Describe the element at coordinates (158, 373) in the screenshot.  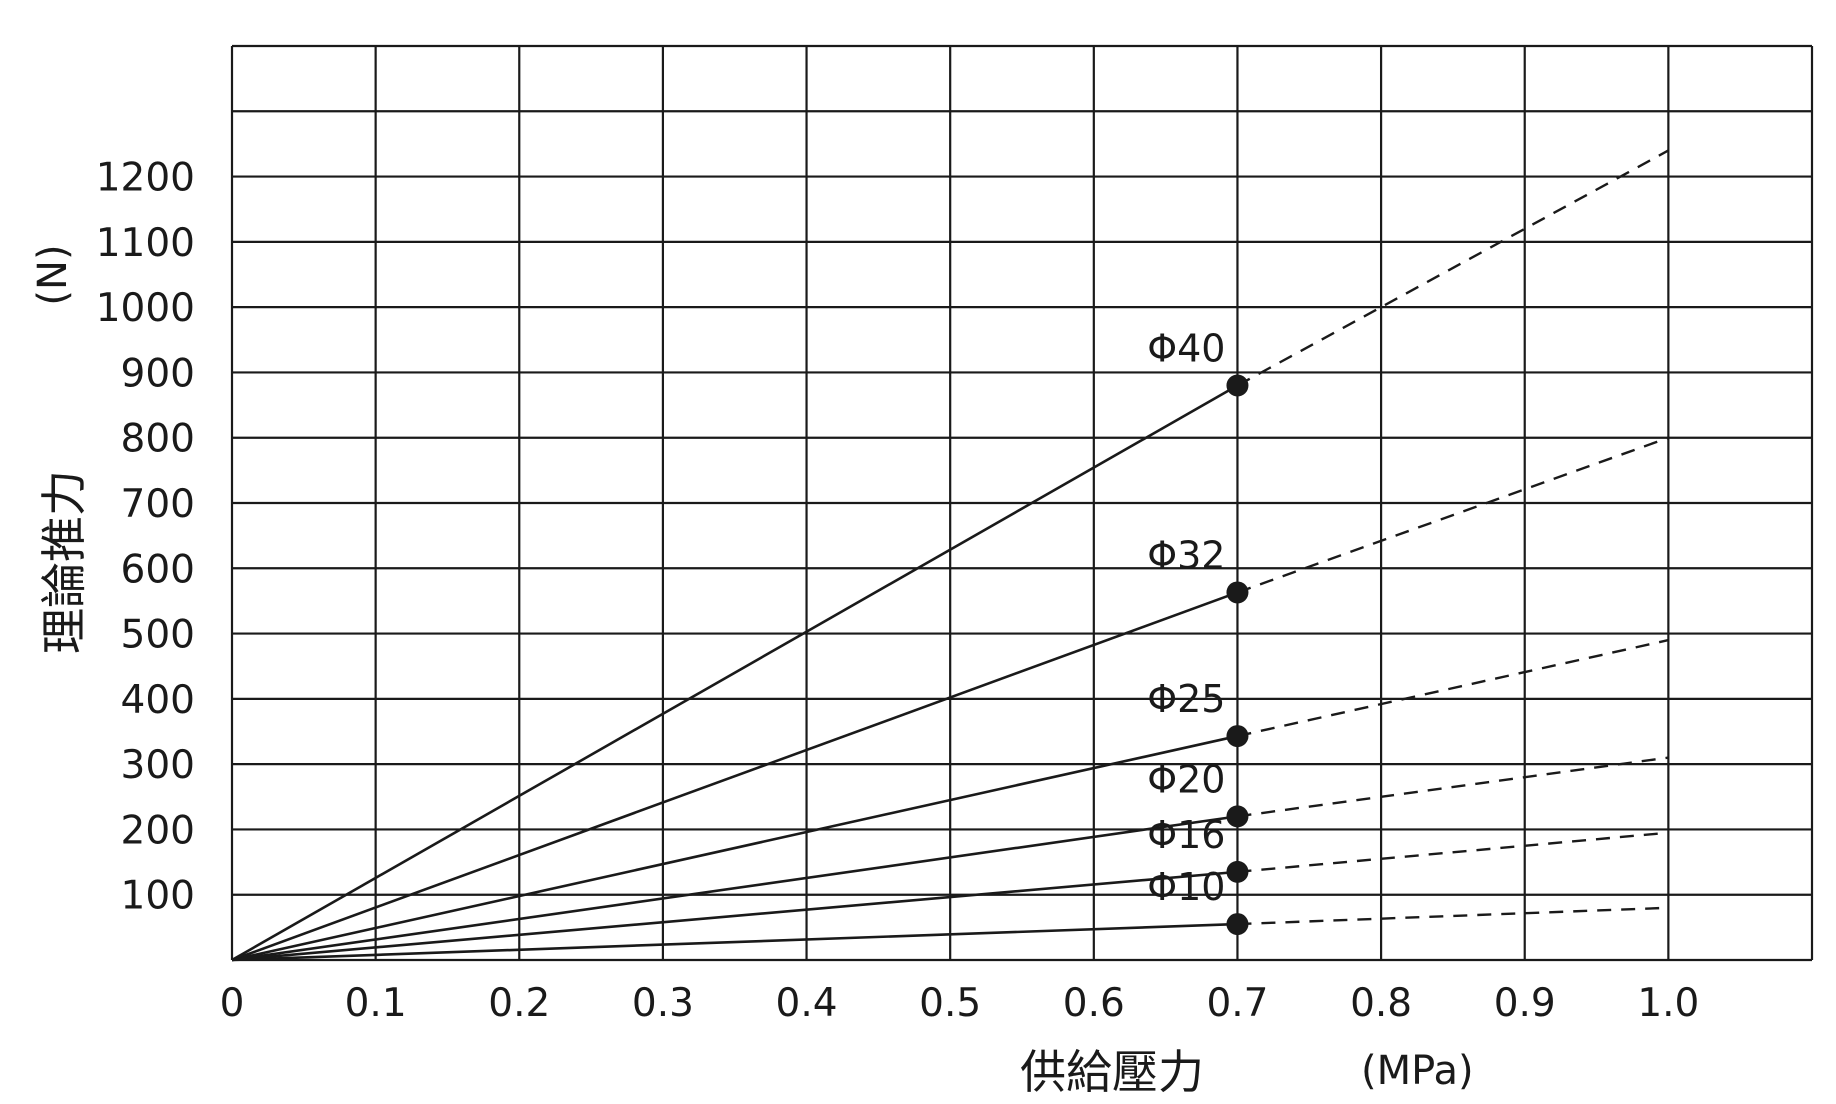
I see `y-tick-label: 900` at that location.